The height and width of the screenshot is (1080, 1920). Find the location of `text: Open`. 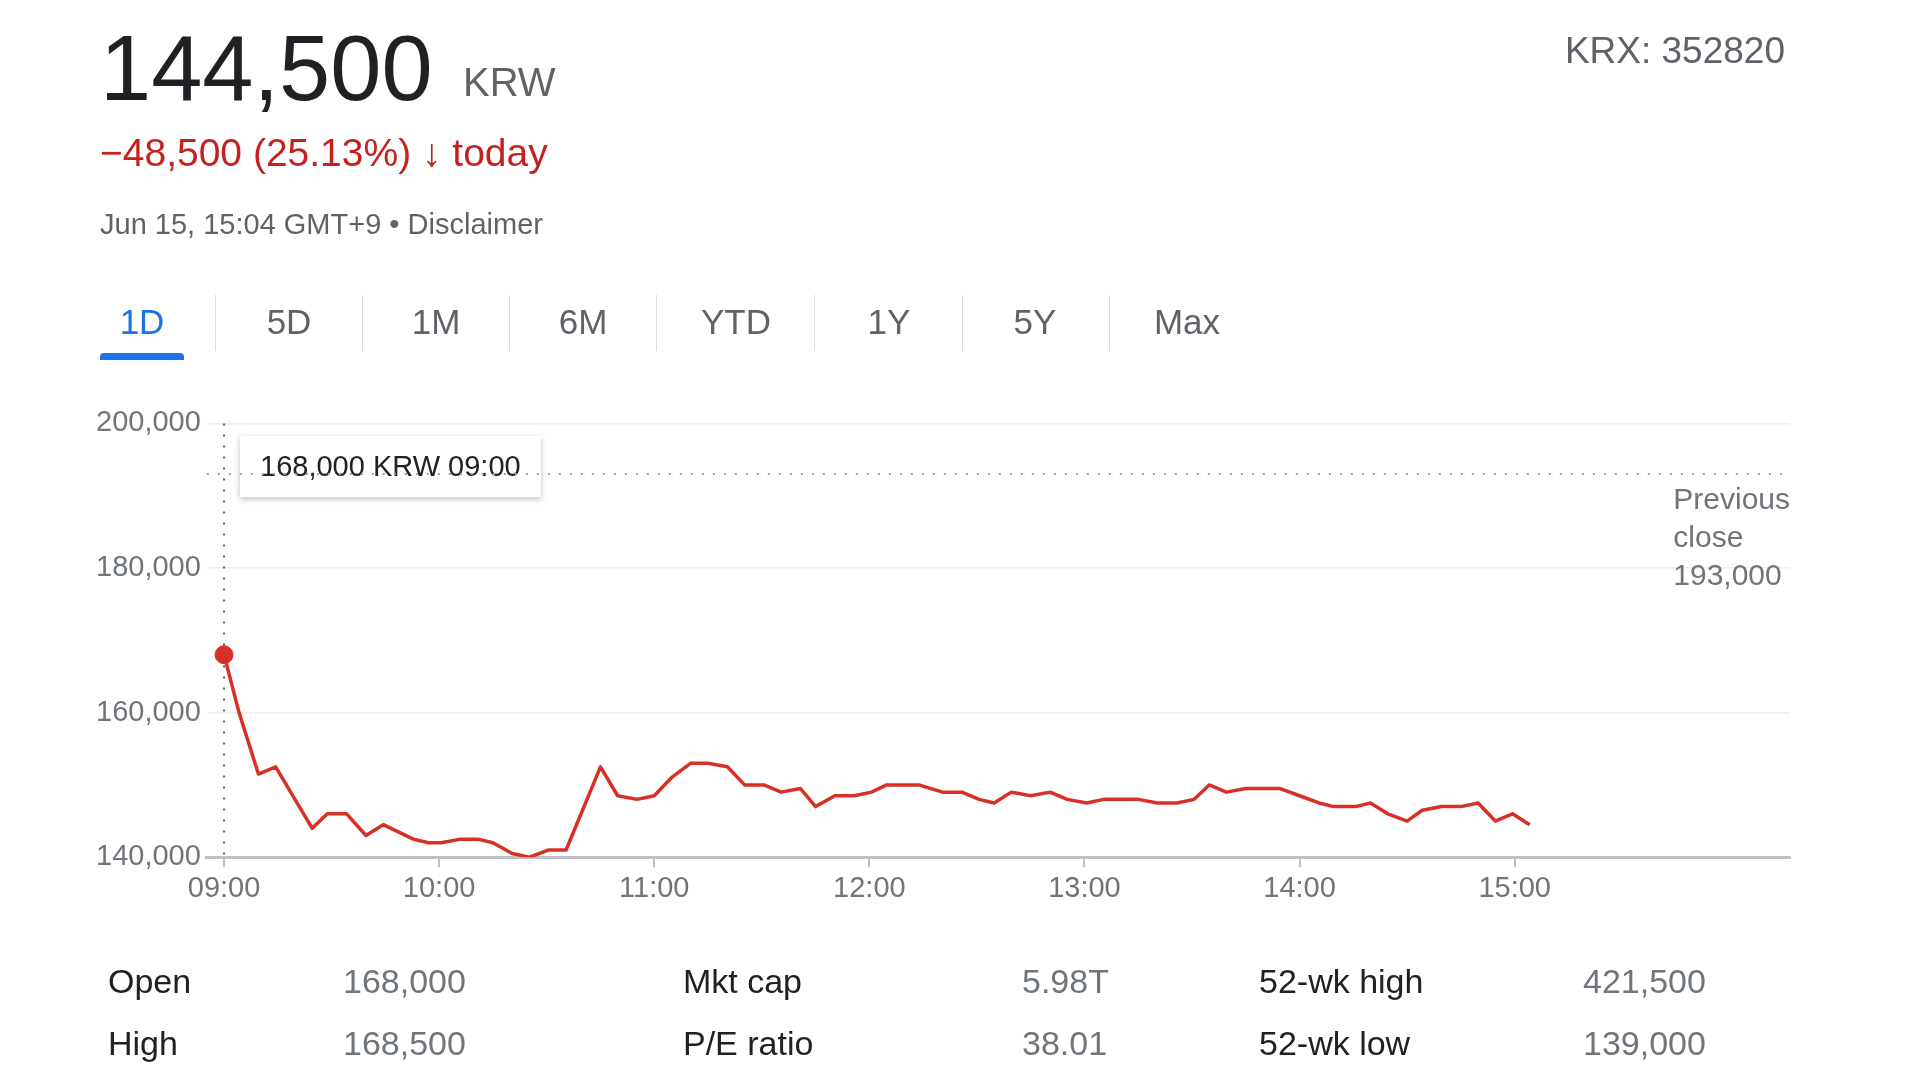

text: Open is located at coordinates (150, 981).